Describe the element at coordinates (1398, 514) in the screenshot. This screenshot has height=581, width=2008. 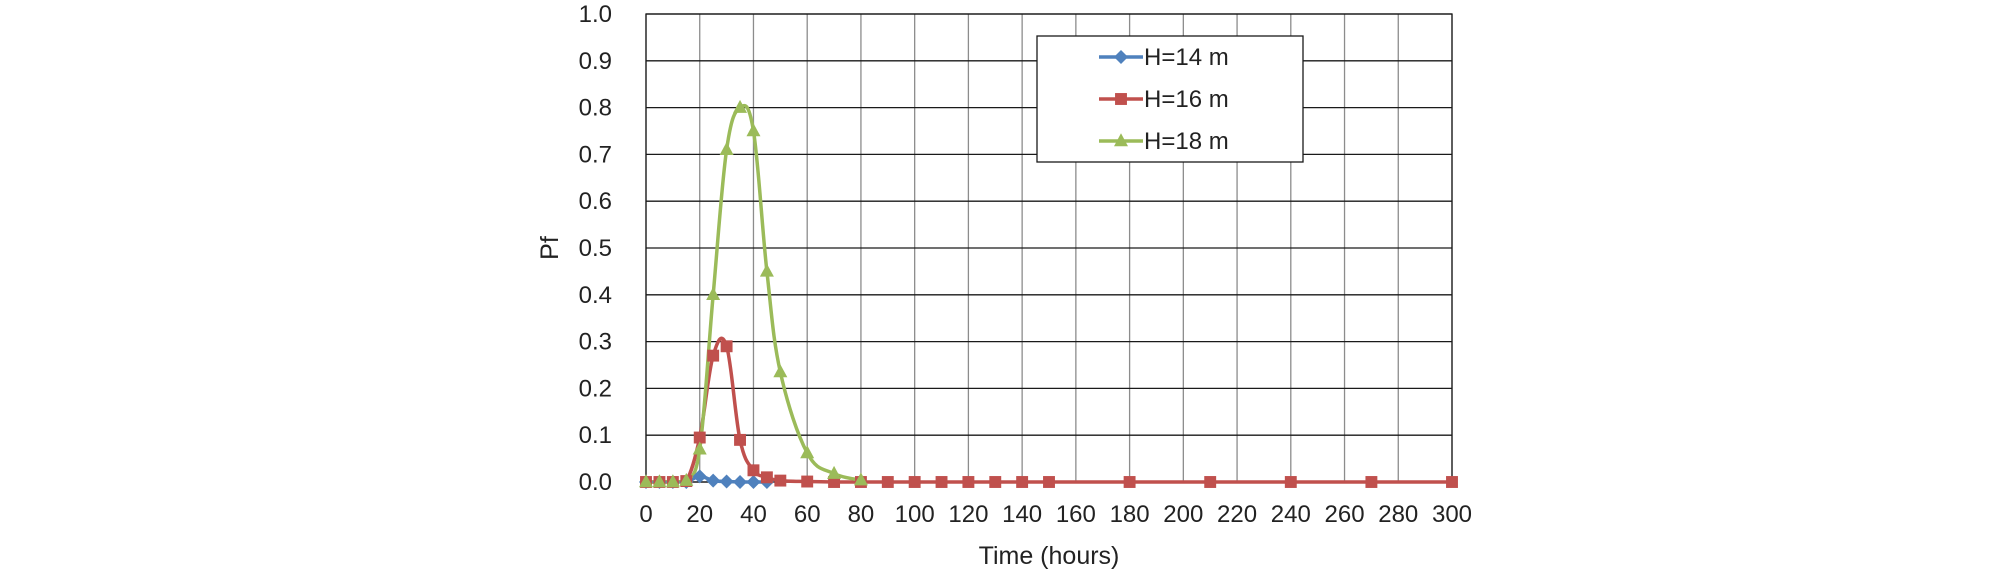
I see `x-tick-label: 280` at that location.